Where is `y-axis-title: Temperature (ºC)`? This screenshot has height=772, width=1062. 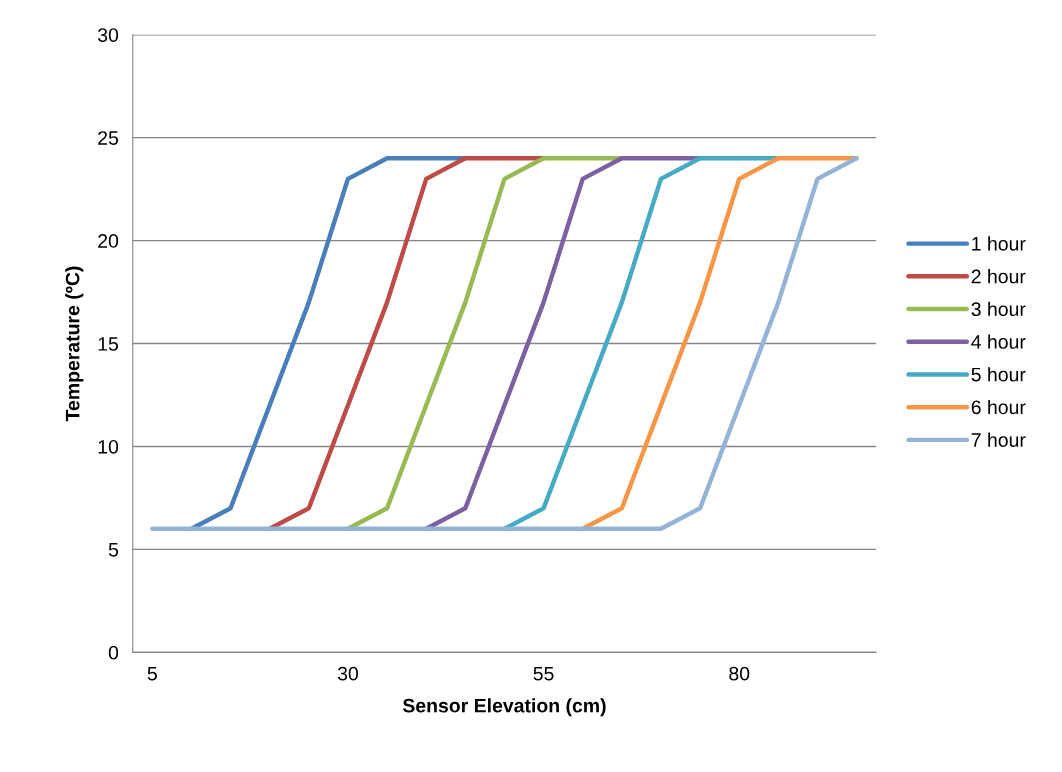
y-axis-title: Temperature (ºC) is located at coordinates (74, 344).